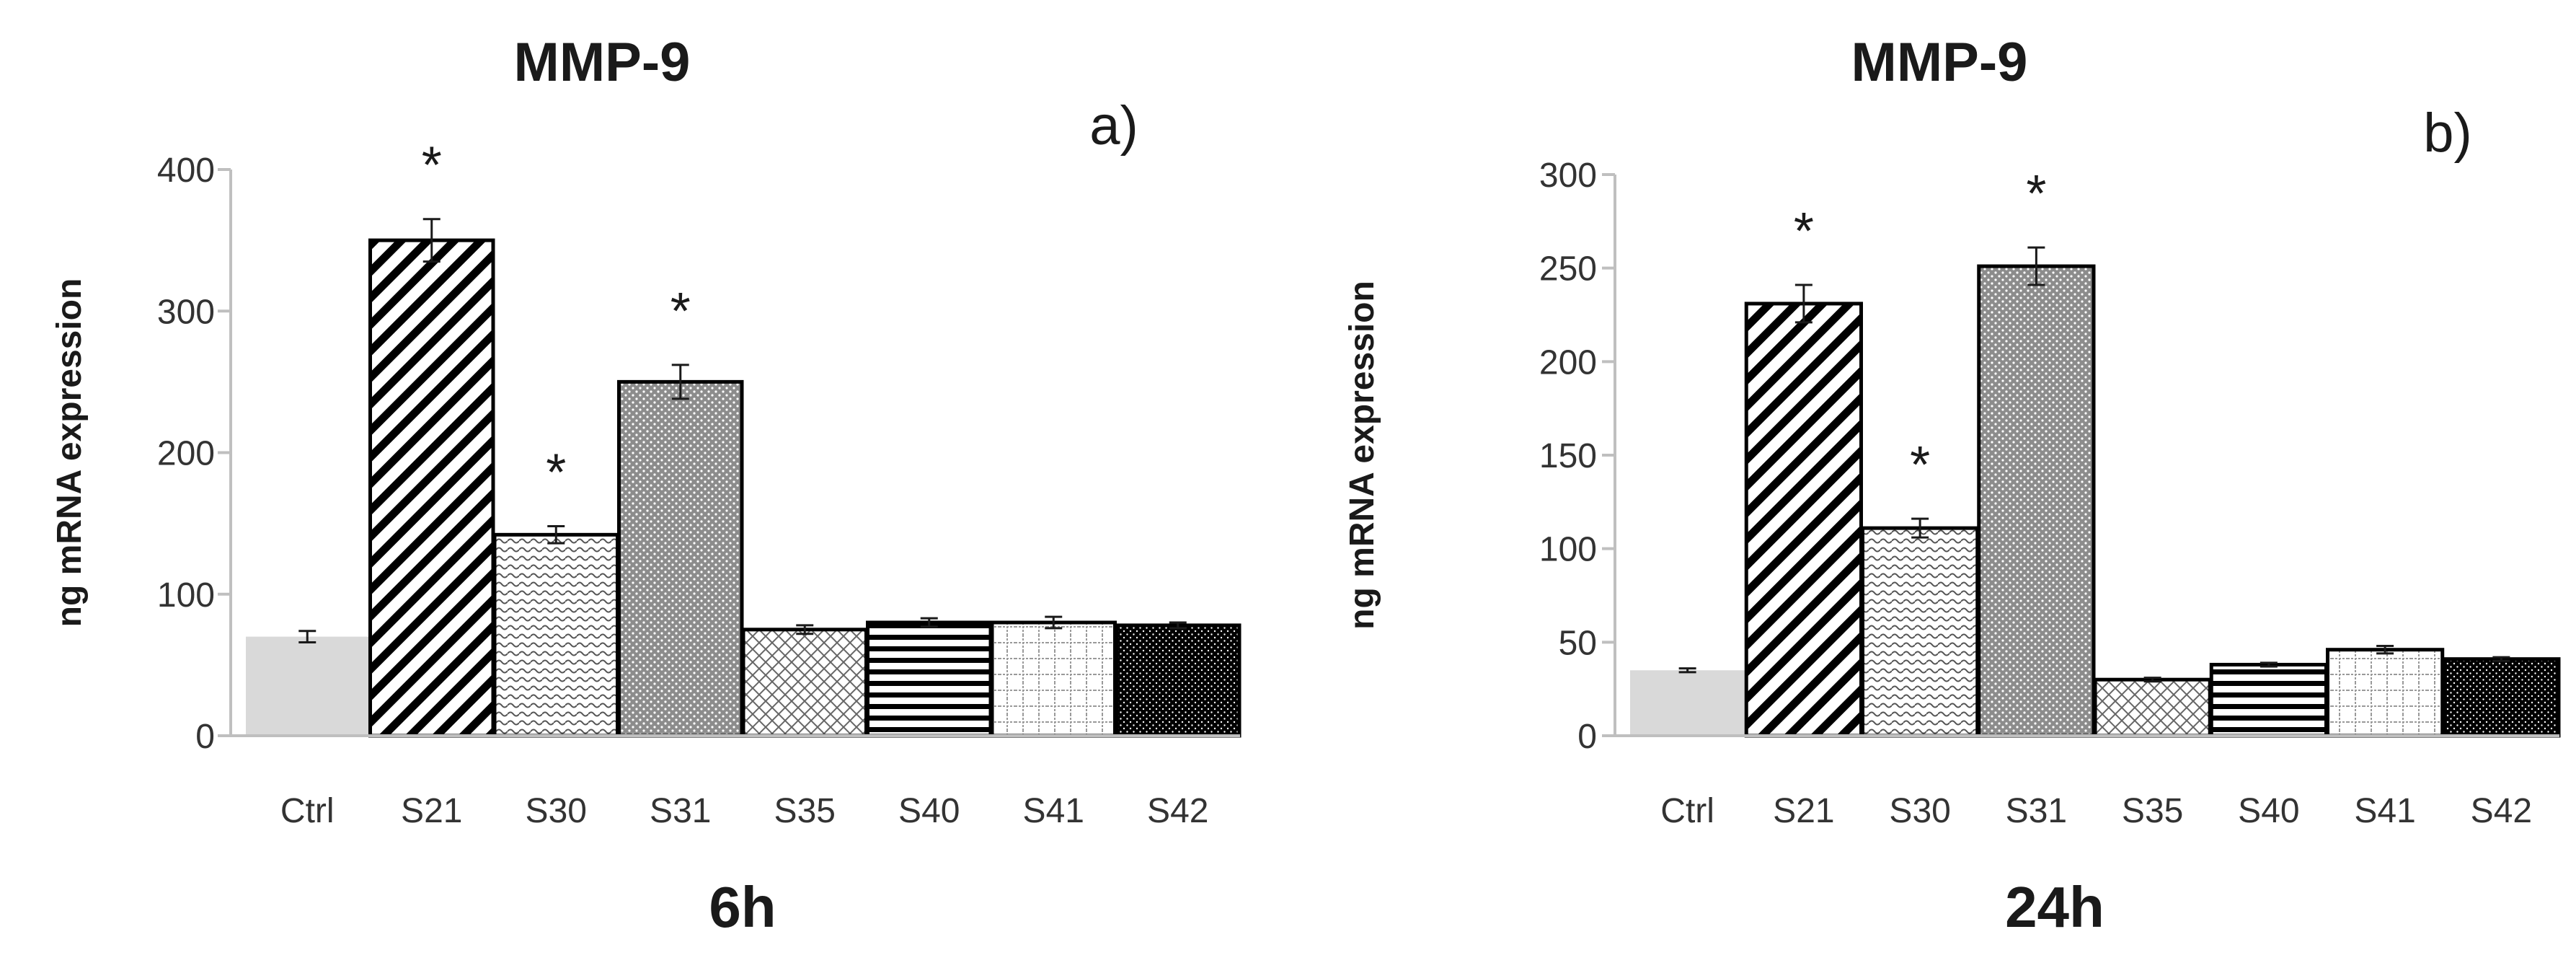 Image resolution: width=2576 pixels, height=968 pixels. What do you see at coordinates (1568, 269) in the screenshot?
I see `y-tick-label: 250` at bounding box center [1568, 269].